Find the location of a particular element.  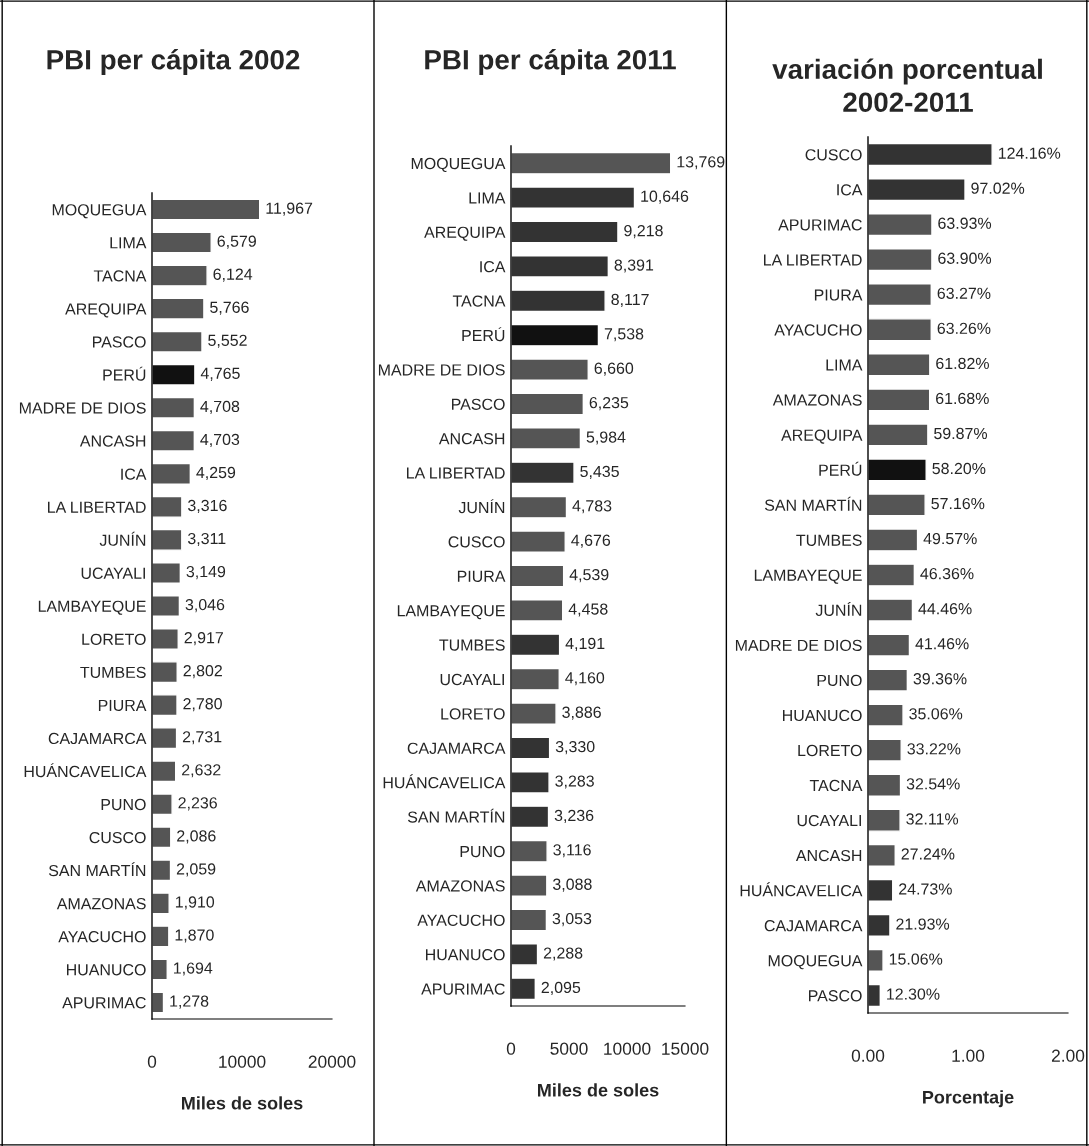

data-label: 97.02% is located at coordinates (998, 188).